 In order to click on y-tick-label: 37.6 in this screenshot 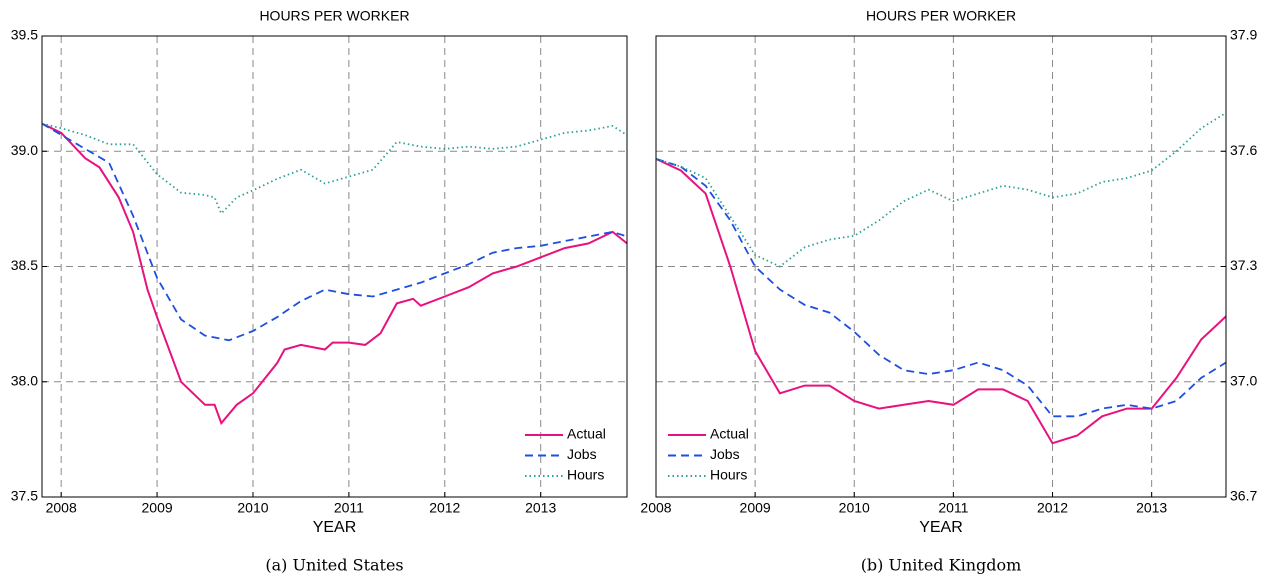, I will do `click(1243, 150)`.